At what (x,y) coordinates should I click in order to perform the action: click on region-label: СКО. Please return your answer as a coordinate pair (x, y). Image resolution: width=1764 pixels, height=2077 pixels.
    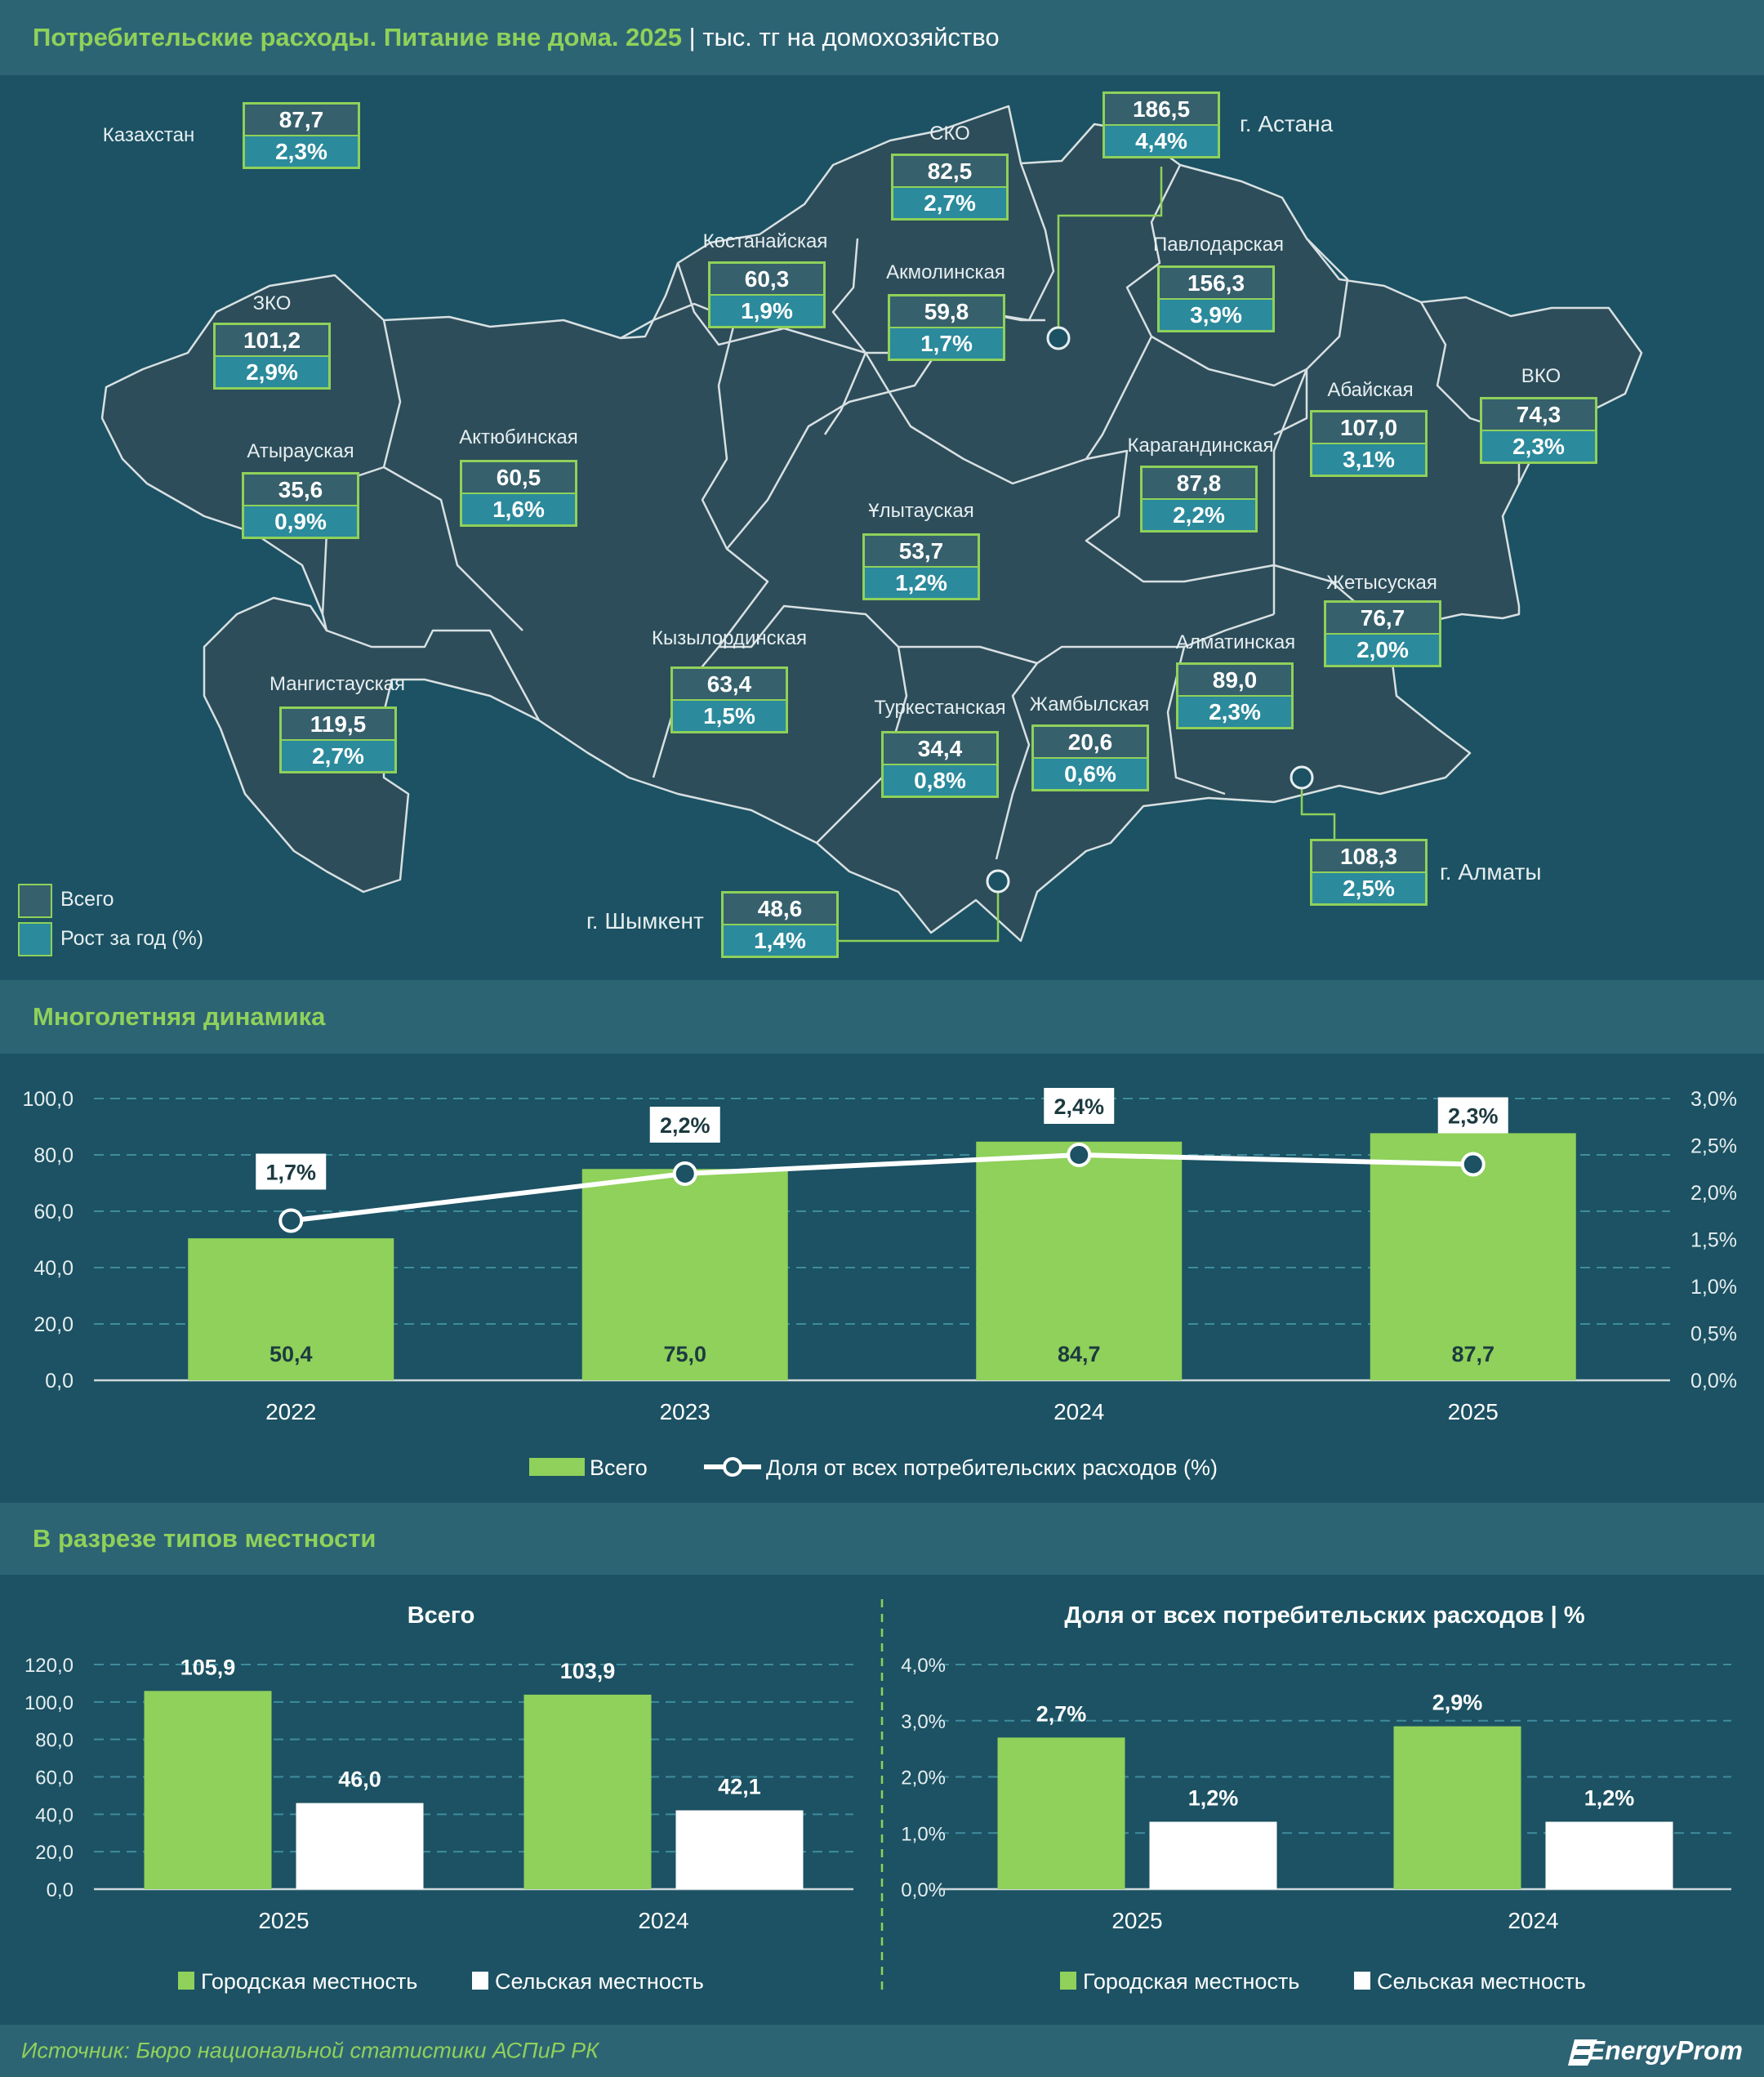
    Looking at the image, I should click on (949, 134).